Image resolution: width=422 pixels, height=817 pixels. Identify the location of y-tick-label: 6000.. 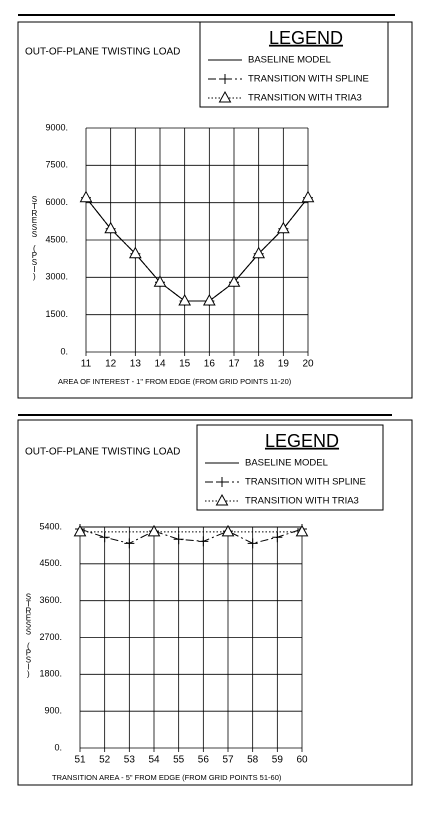
(56, 202).